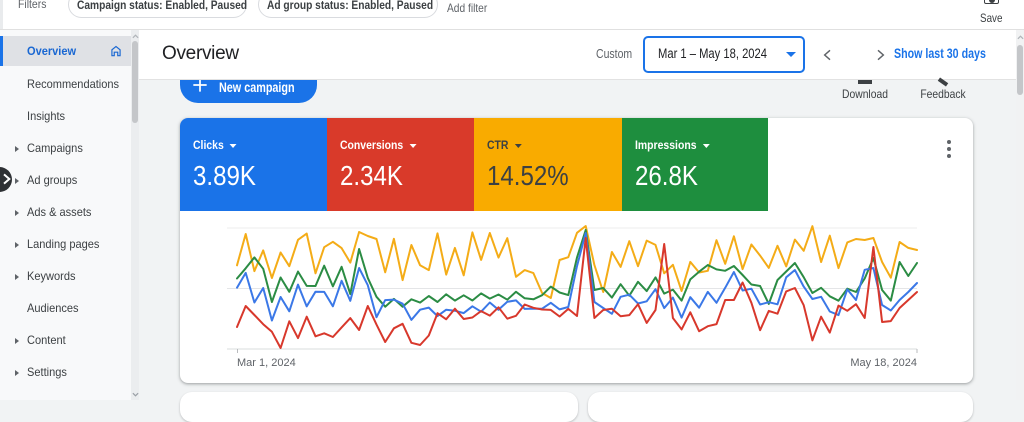  What do you see at coordinates (266, 363) in the screenshot?
I see `svg-text: Mar 1, 2024` at bounding box center [266, 363].